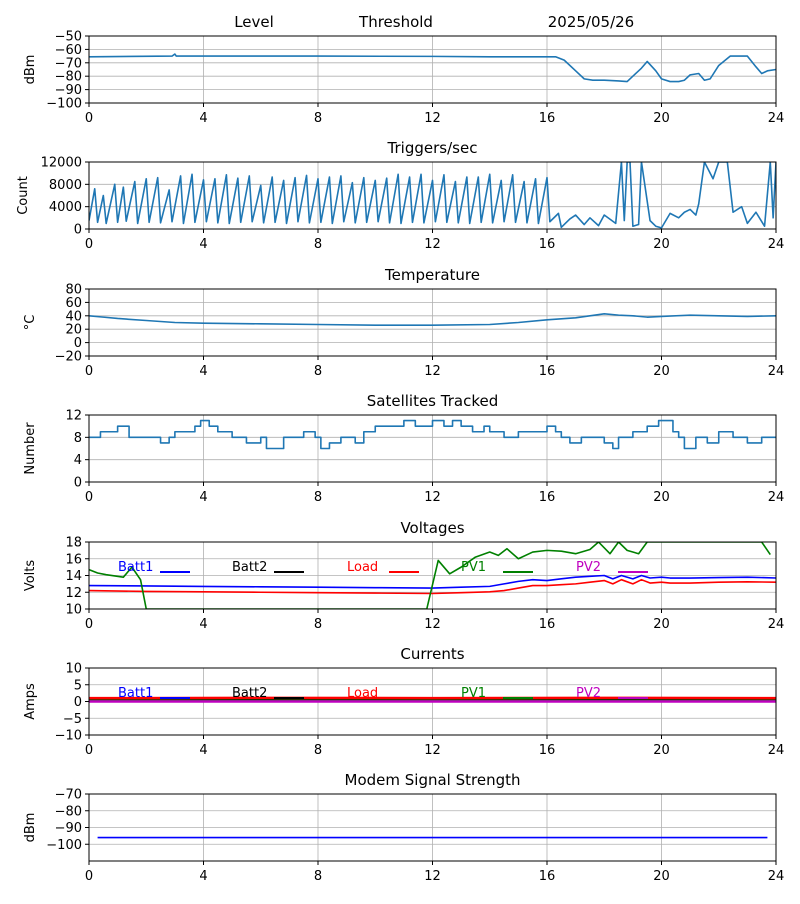  What do you see at coordinates (65, 185) in the screenshot?
I see `y-tick-label: 8000` at bounding box center [65, 185].